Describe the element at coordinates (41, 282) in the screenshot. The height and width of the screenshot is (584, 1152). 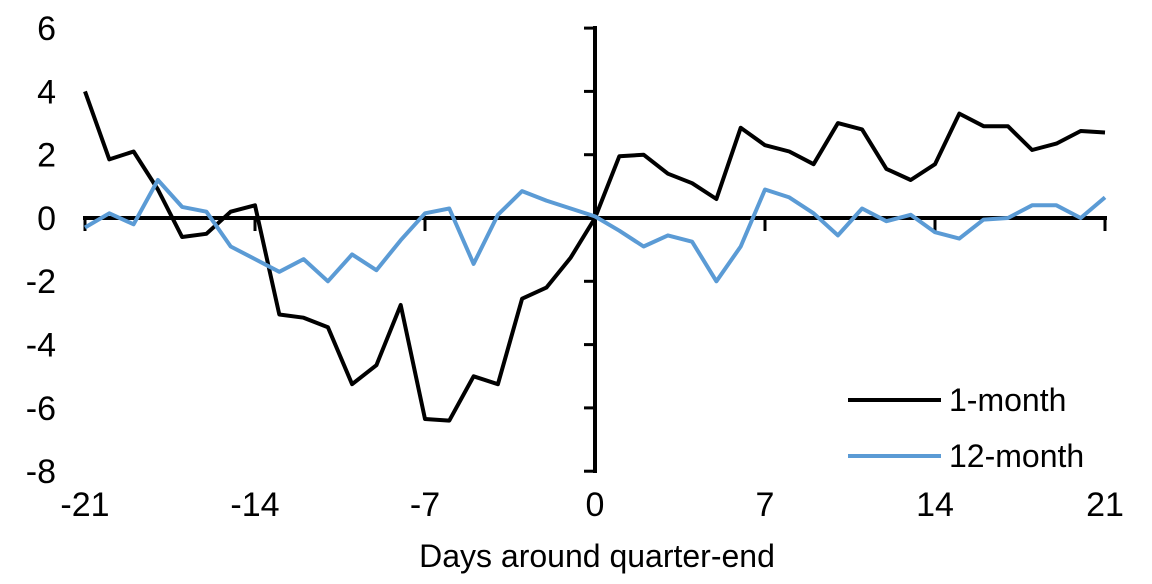
I see `y-tick-label: -2` at that location.